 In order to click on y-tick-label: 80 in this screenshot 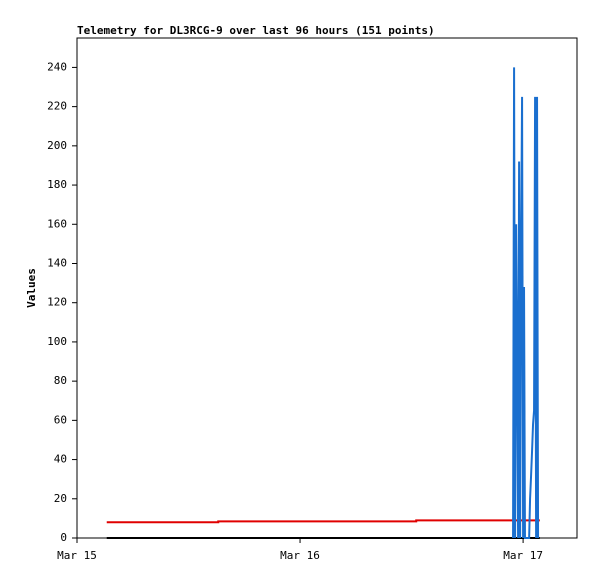, I will do `click(60, 380)`.